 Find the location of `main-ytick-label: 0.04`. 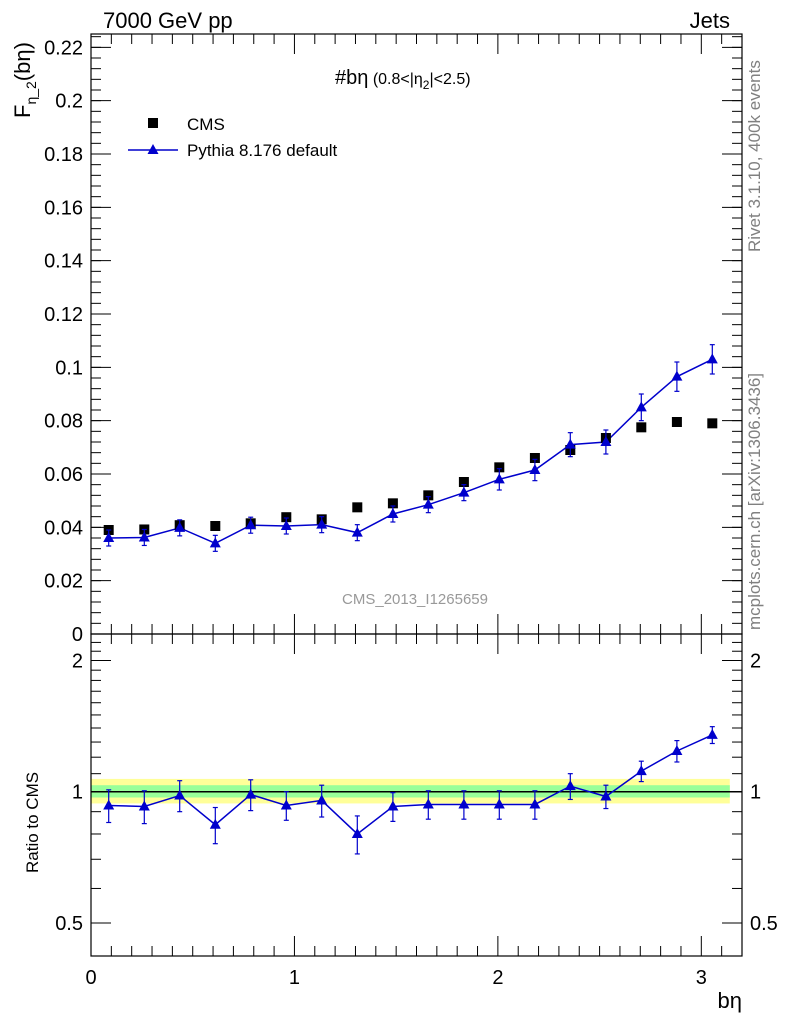

main-ytick-label: 0.04 is located at coordinates (63, 528).